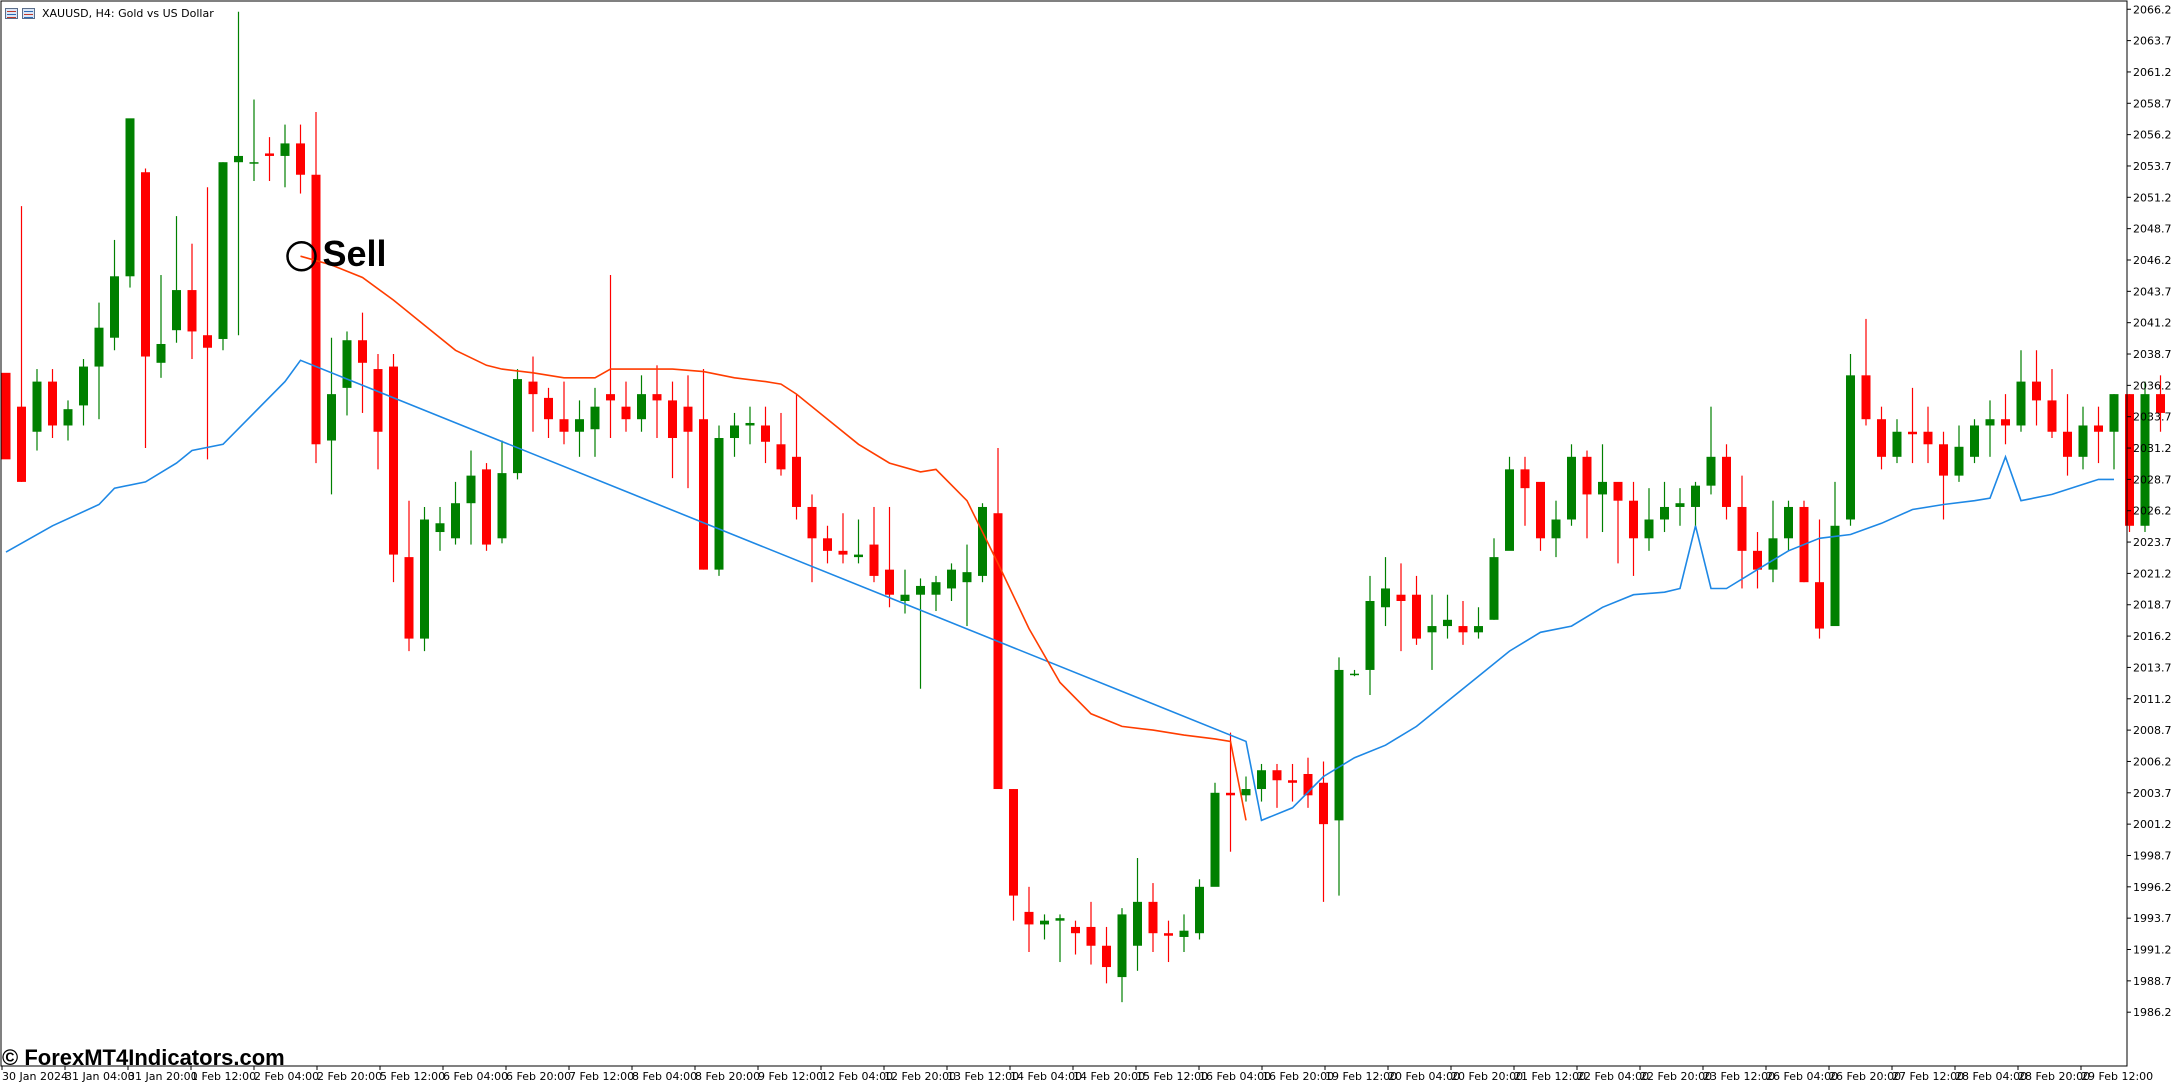  What do you see at coordinates (143, 1057) in the screenshot?
I see `watermark-text: © ForexMT4Indicators.com` at bounding box center [143, 1057].